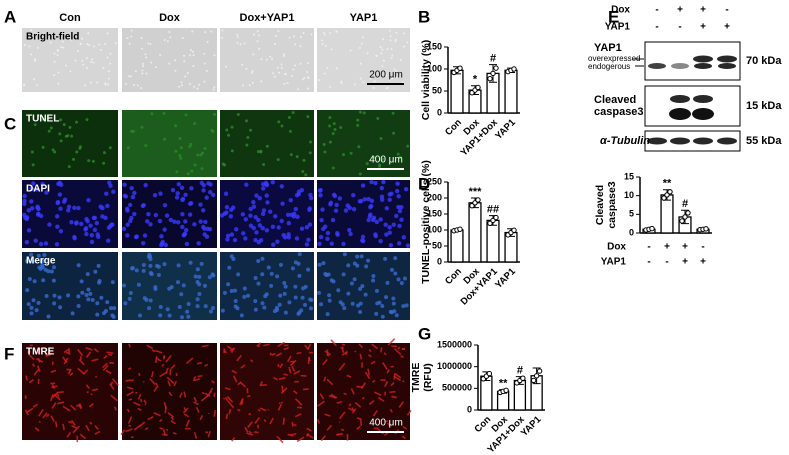 The width and height of the screenshot is (789, 455). I want to click on significance: **, so click(667, 184).